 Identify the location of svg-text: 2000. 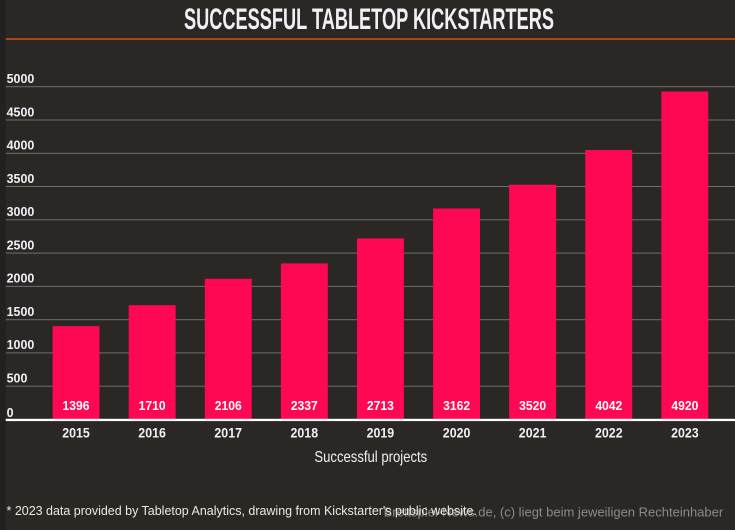
(21, 277).